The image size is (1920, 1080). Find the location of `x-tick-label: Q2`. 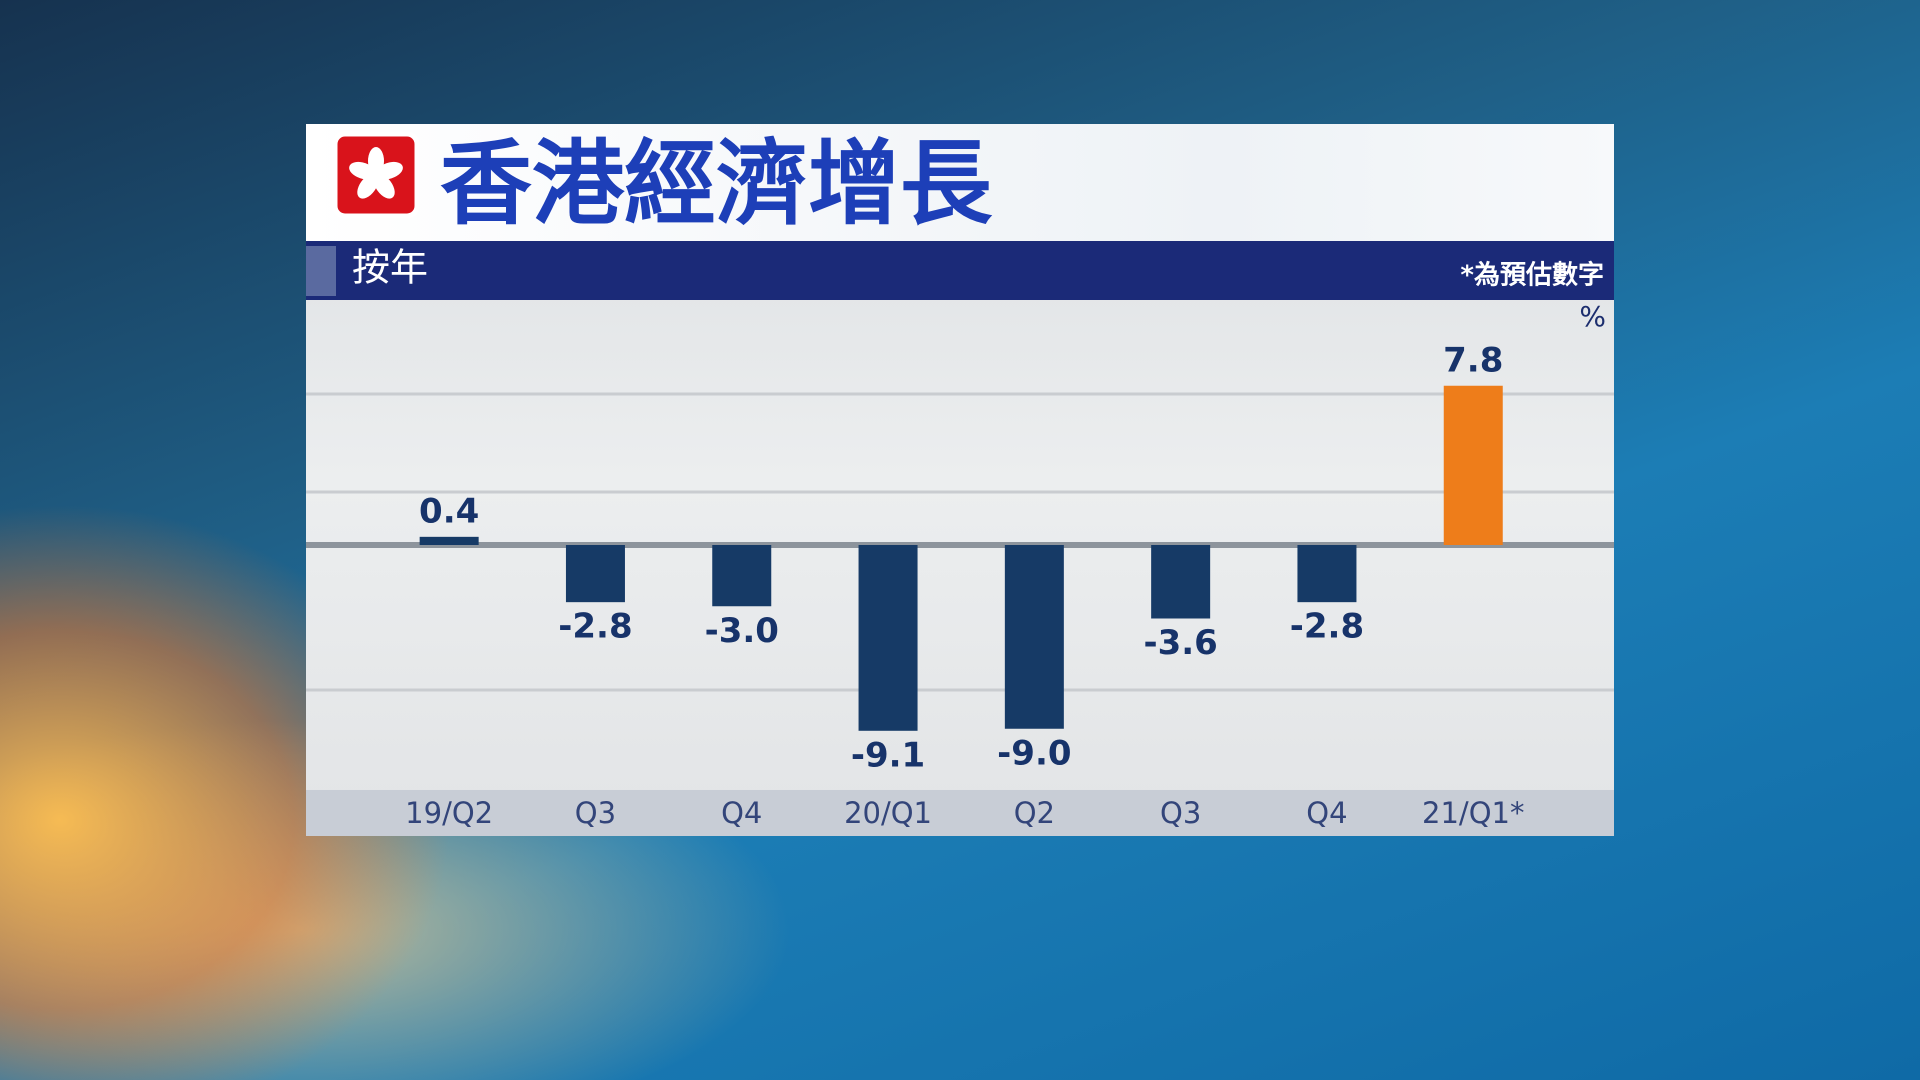

x-tick-label: Q2 is located at coordinates (1034, 813).